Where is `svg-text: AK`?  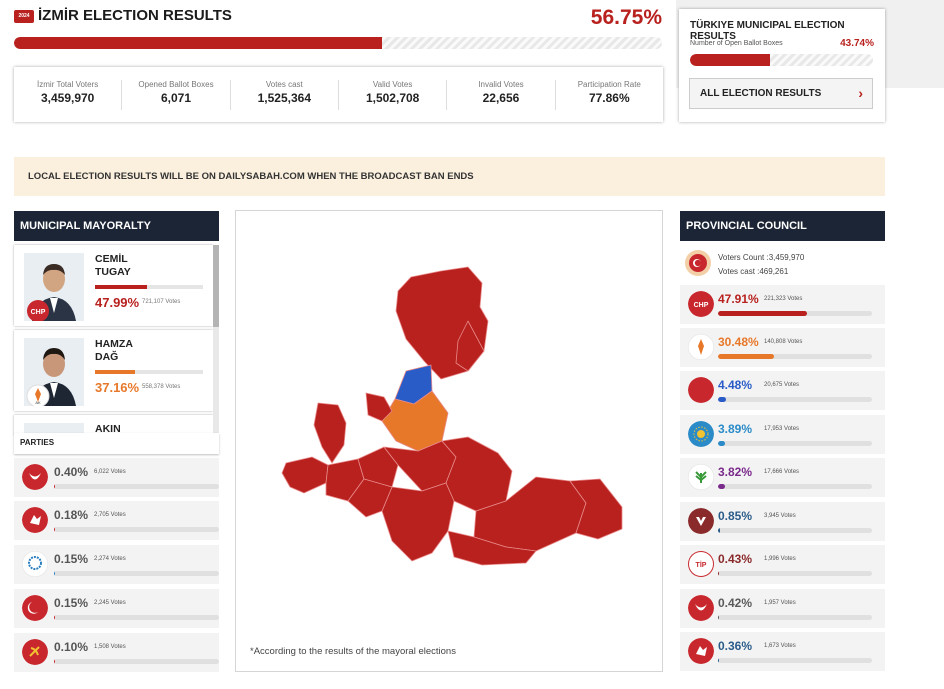 svg-text: AK is located at coordinates (38, 402).